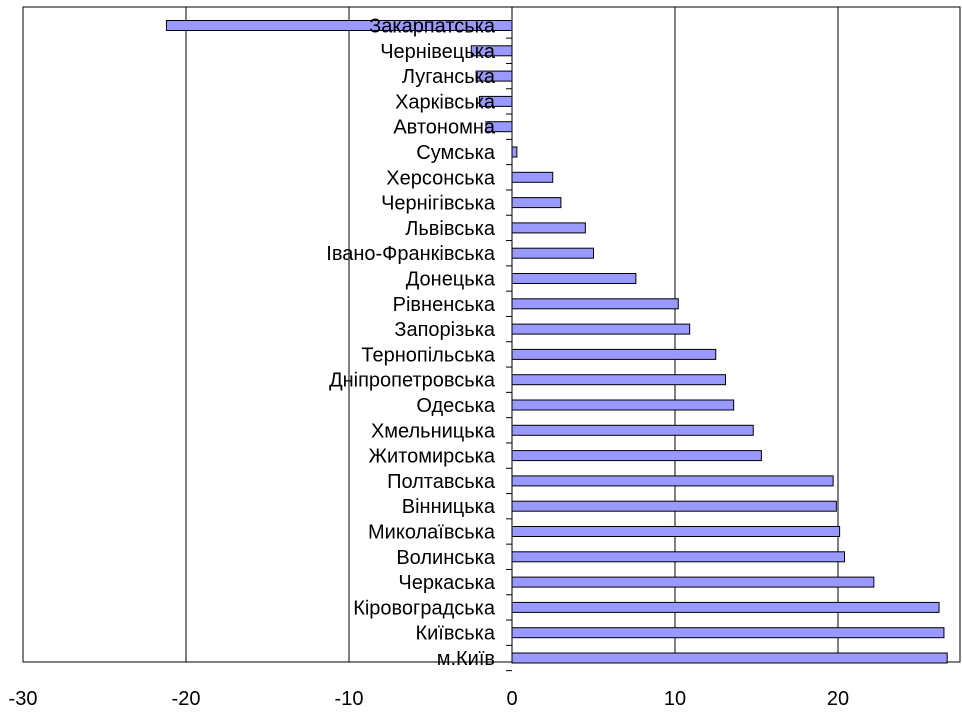 The height and width of the screenshot is (714, 962). What do you see at coordinates (186, 699) in the screenshot?
I see `x-tick-label: -20` at bounding box center [186, 699].